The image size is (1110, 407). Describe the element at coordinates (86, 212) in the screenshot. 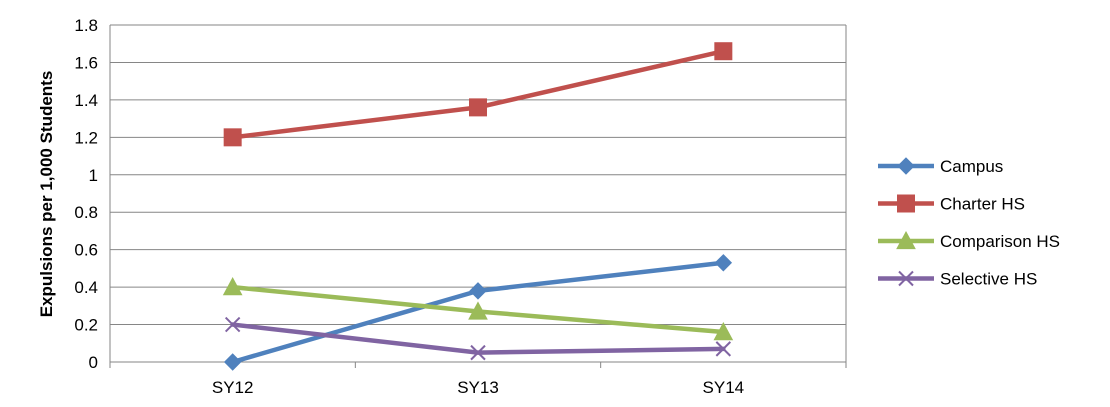

I see `y-tick-label: 0.8` at that location.